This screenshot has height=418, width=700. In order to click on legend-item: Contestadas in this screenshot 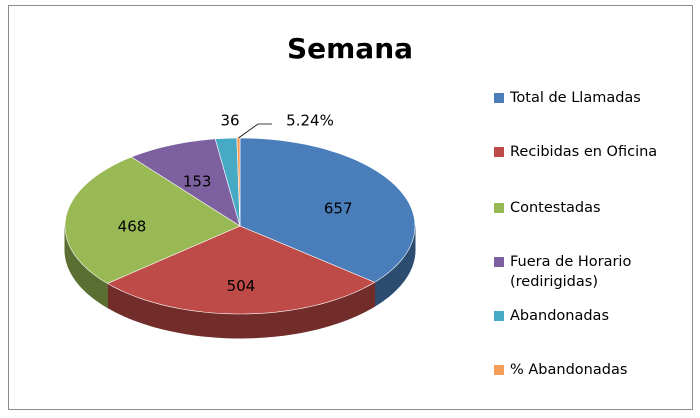, I will do `click(584, 208)`.